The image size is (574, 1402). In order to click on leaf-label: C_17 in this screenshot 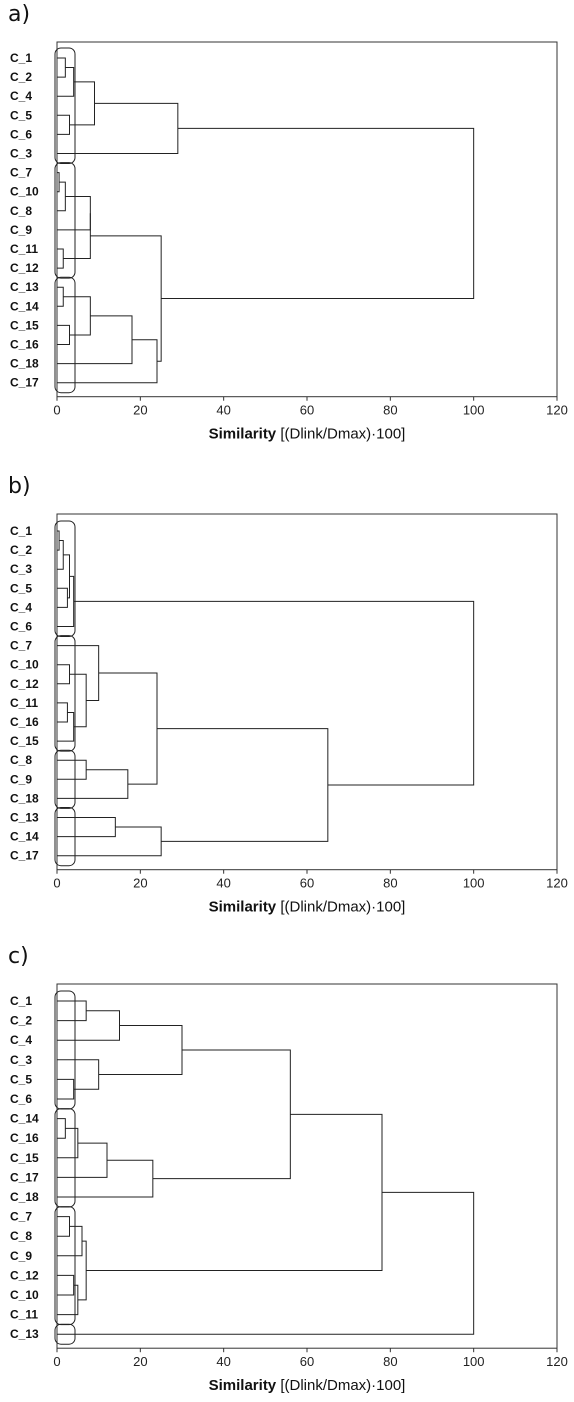, I will do `click(24, 1177)`.